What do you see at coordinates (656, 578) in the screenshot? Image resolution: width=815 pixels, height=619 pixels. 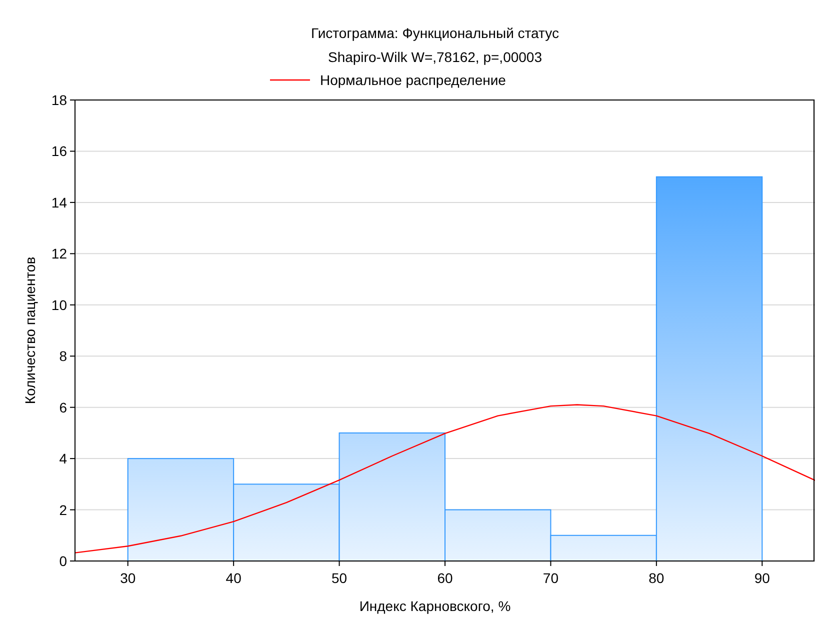 I see `x-tick-label: 80` at bounding box center [656, 578].